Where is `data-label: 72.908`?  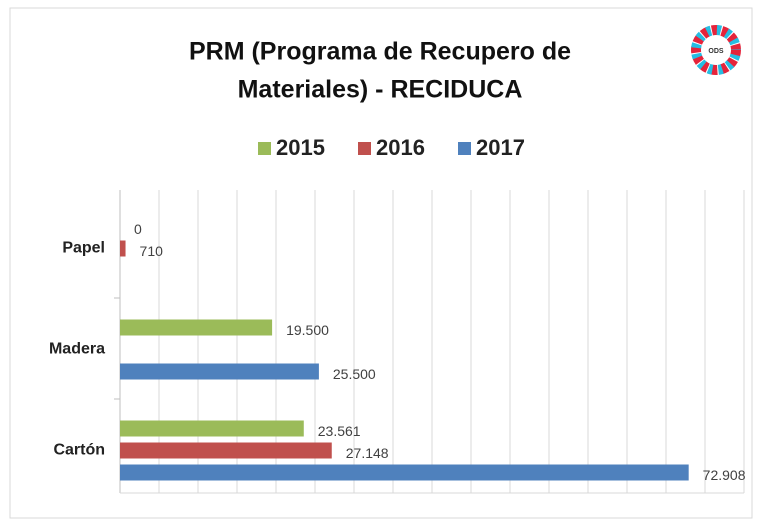
data-label: 72.908 is located at coordinates (724, 475).